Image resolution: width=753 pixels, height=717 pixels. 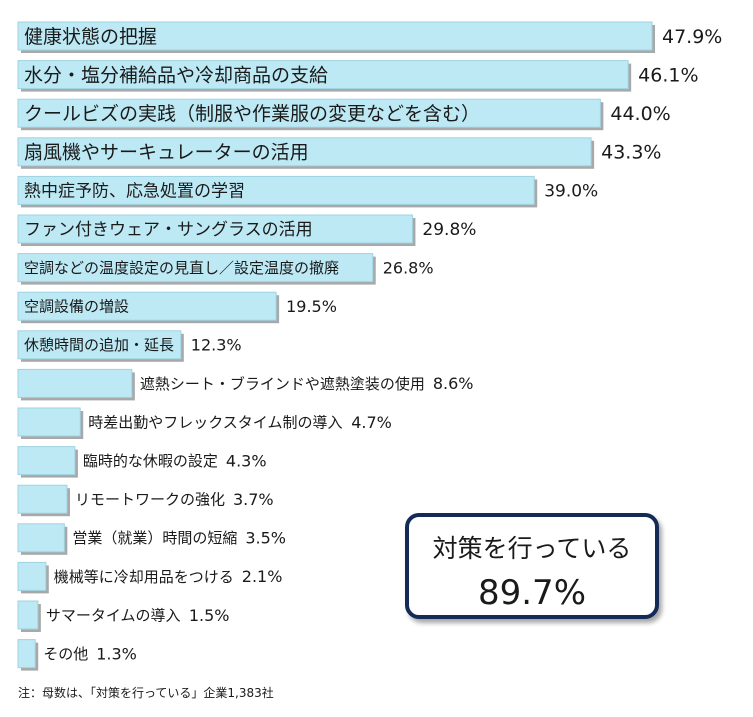 I want to click on bar-category-label: 水分・塩分補給品や冷却商品の支給, so click(x=176, y=75).